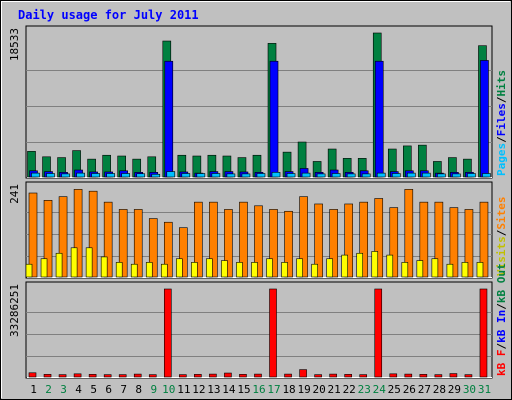  I want to click on x-tick-label: 15, so click(243, 389).